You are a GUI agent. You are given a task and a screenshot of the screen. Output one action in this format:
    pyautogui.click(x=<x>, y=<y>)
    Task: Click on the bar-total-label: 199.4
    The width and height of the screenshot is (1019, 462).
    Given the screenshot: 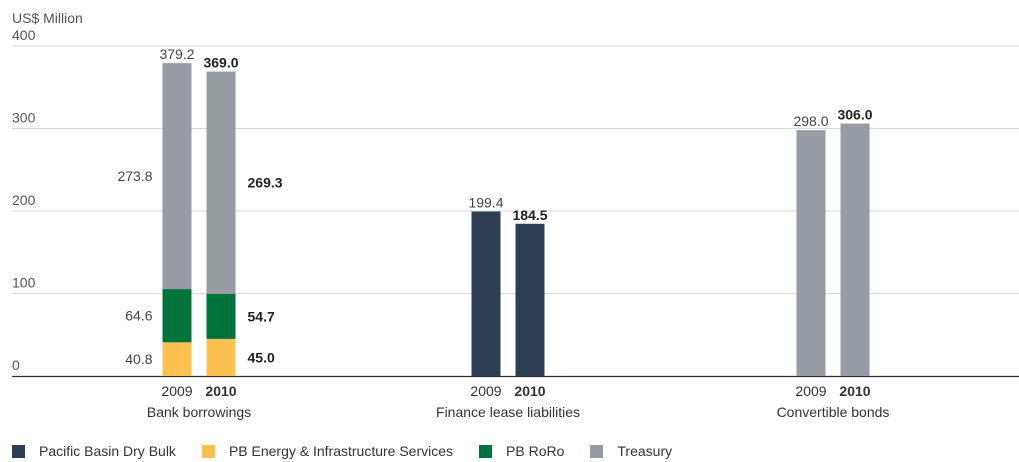 What is the action you would take?
    pyautogui.click(x=485, y=202)
    